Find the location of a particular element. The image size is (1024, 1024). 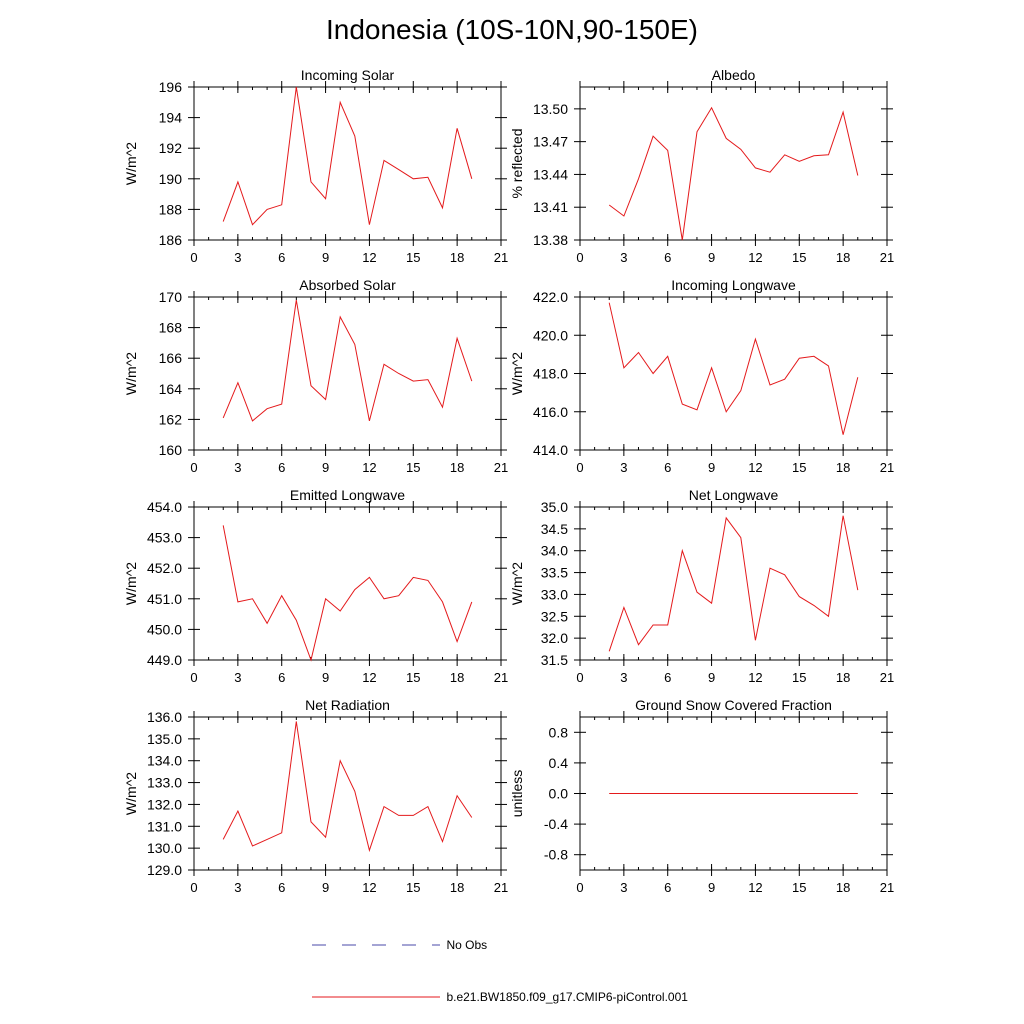

y-tick-label: 452.0 is located at coordinates (164, 568).